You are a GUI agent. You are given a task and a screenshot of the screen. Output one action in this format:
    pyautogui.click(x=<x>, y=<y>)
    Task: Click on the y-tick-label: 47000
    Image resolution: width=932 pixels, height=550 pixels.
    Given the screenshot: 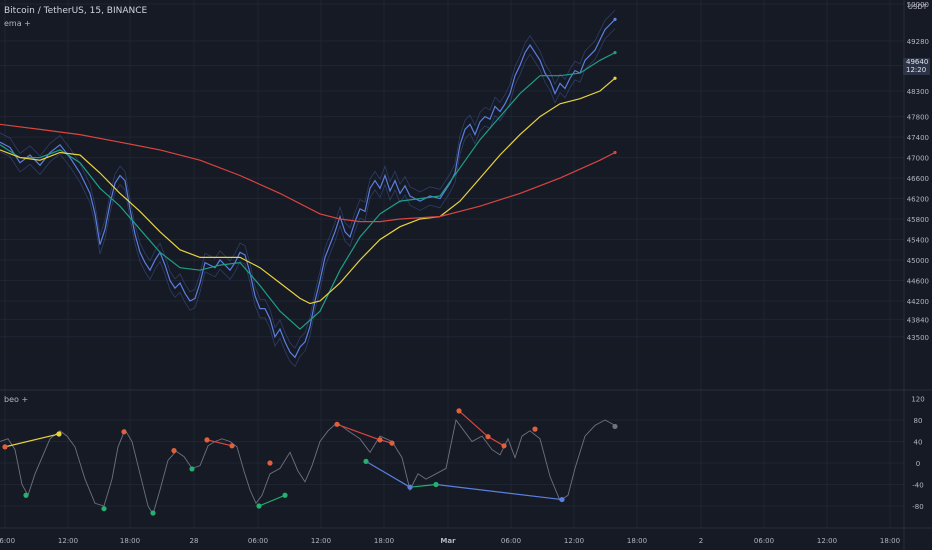 What is the action you would take?
    pyautogui.click(x=918, y=159)
    